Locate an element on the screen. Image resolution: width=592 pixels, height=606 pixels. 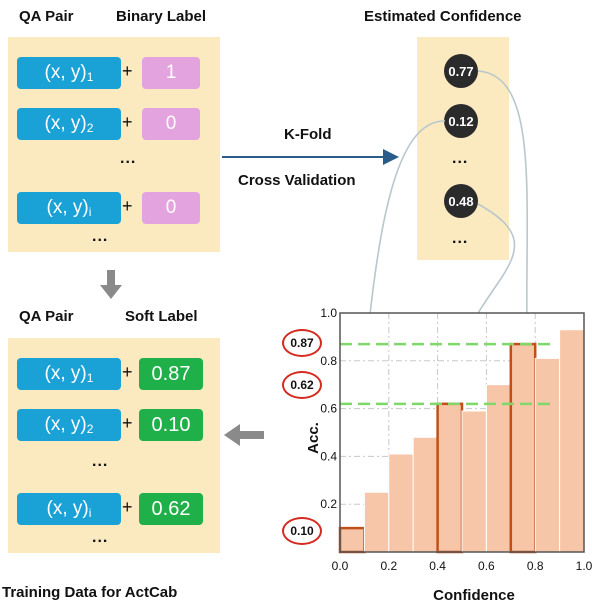
x-axis-label: Confidence is located at coordinates (474, 595).